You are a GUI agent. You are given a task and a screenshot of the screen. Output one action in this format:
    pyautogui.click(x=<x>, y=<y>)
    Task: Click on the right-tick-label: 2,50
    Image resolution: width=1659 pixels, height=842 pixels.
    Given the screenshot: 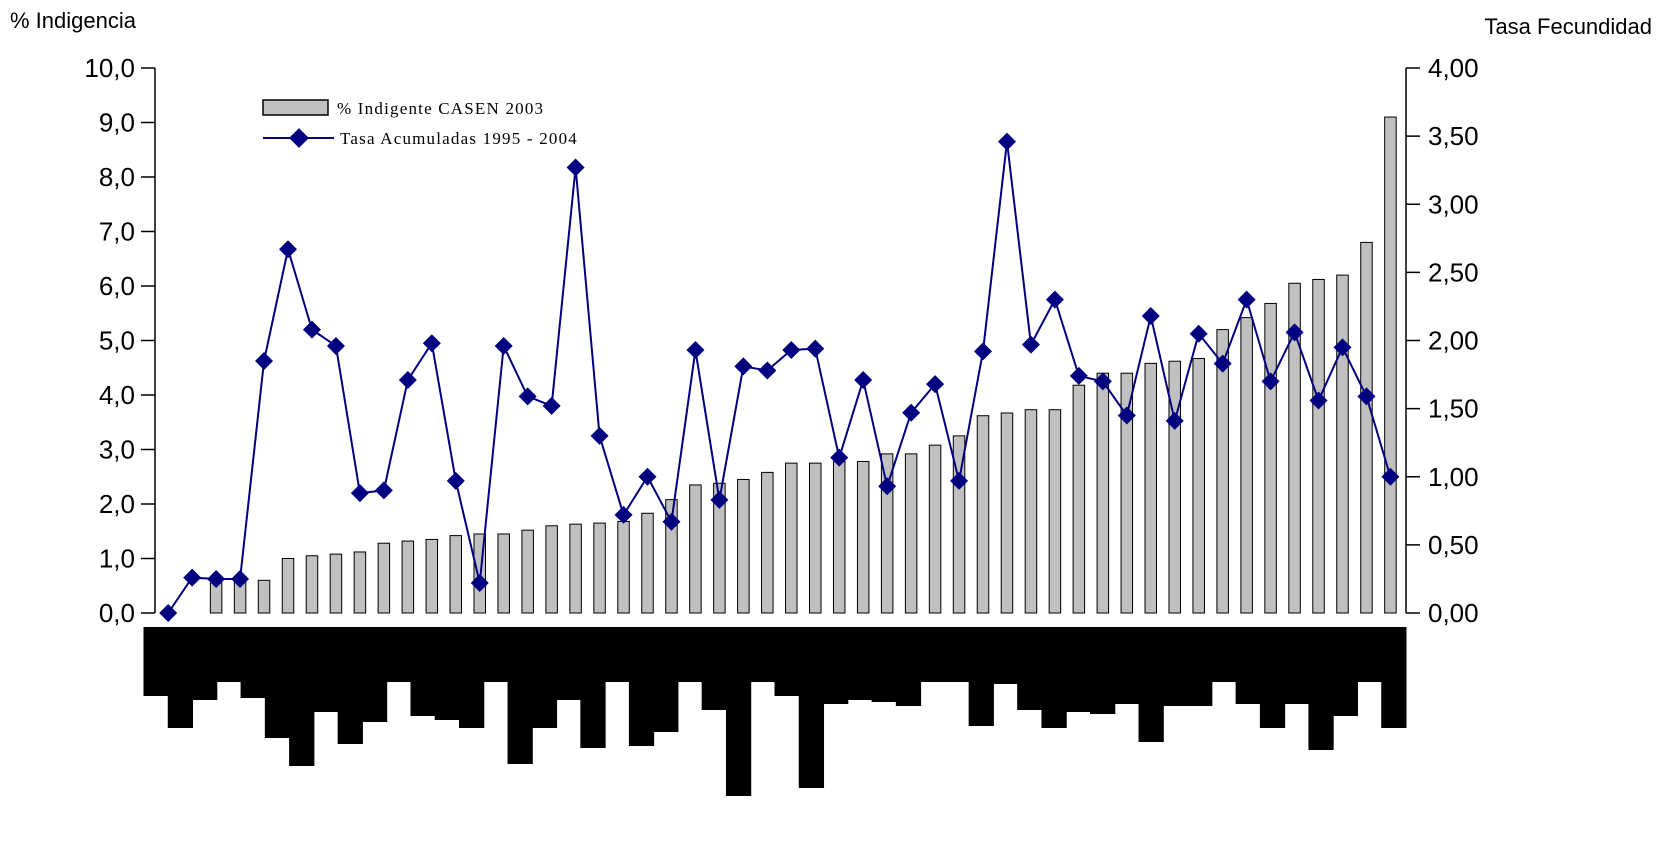 What is the action you would take?
    pyautogui.click(x=1453, y=272)
    